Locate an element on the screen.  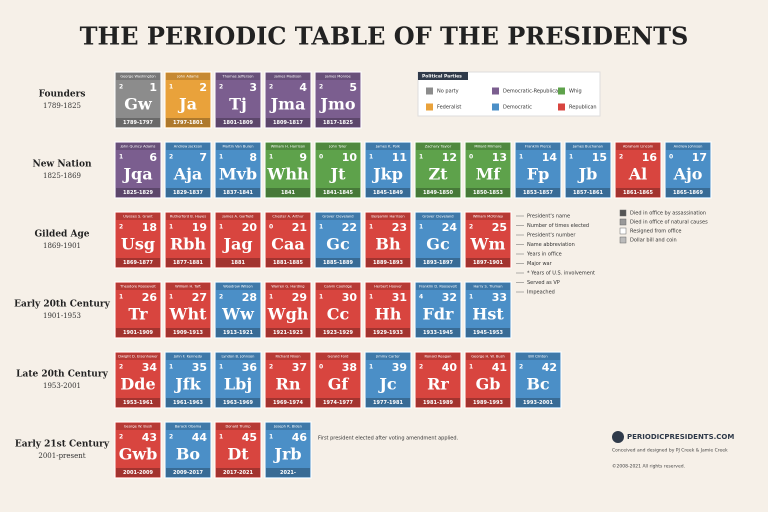
name-abbreviation: Ajo is located at coordinates (688, 174).